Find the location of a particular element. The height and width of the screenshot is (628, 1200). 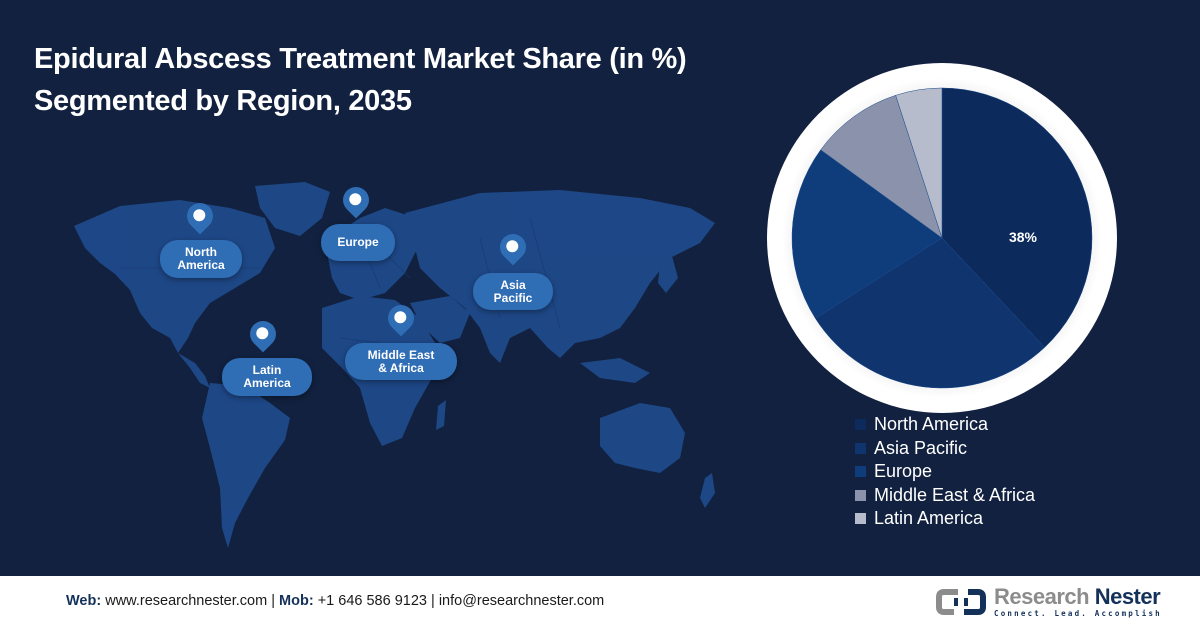

legend-item-middle-east-africa: Middle East & Africa is located at coordinates (945, 496).